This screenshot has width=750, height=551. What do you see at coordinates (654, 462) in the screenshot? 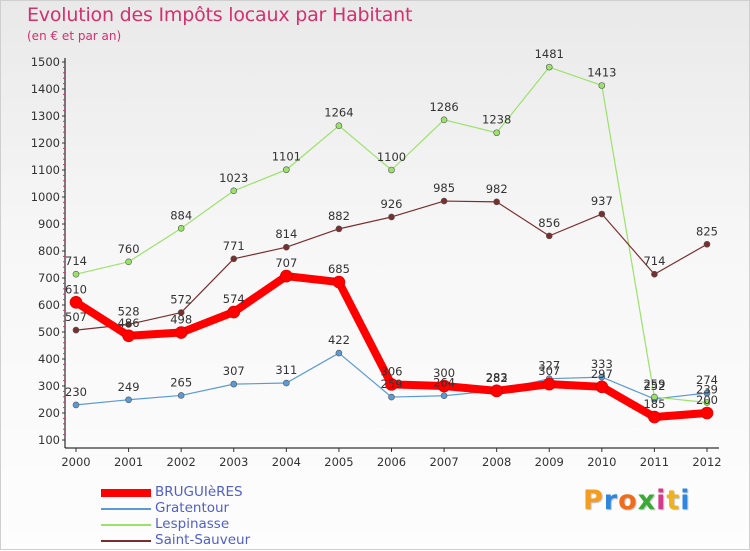
I see `x-tick-label: 2011` at bounding box center [654, 462].